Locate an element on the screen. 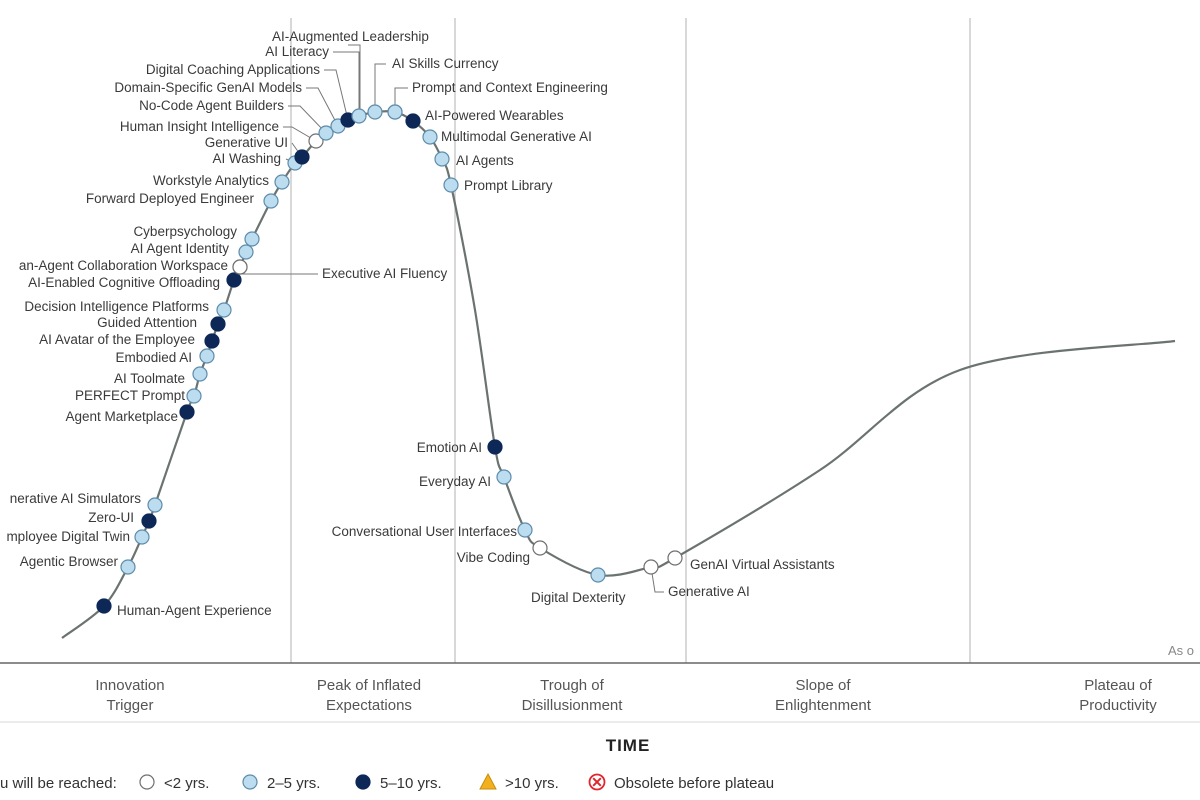 The width and height of the screenshot is (1200, 800). phase-label: Peak of Inflated Expectations is located at coordinates (369, 695).